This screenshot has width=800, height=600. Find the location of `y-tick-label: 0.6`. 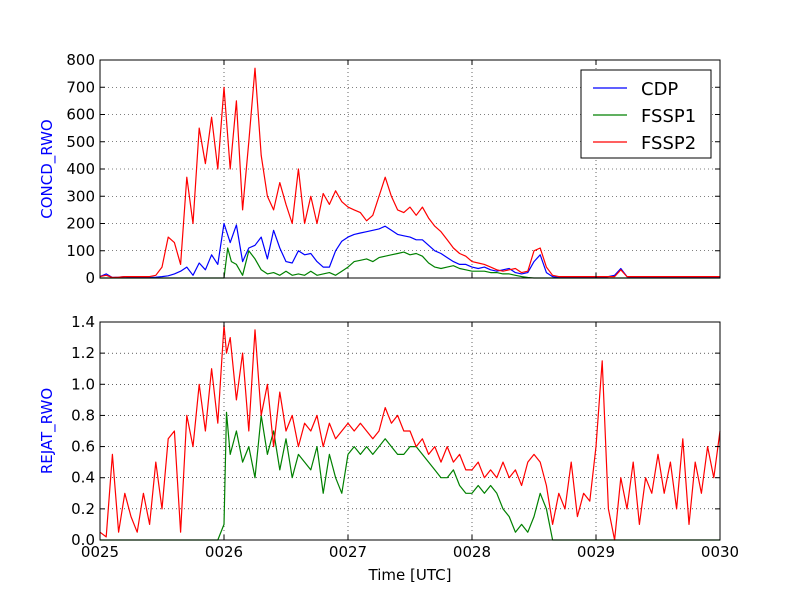

y-tick-label: 0.6 is located at coordinates (83, 447).